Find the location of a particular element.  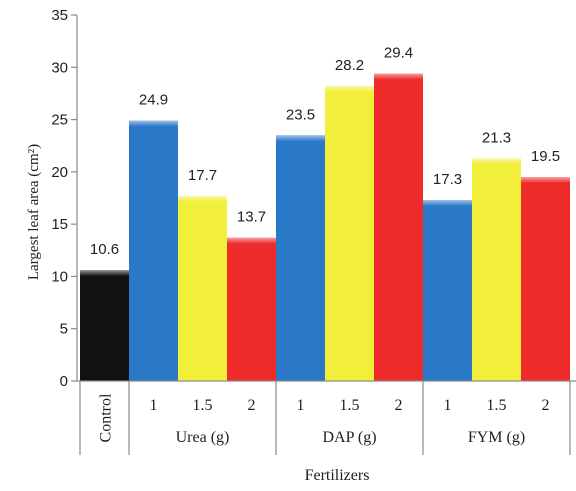

bar-urea-g-1-highlight is located at coordinates (153, 123).